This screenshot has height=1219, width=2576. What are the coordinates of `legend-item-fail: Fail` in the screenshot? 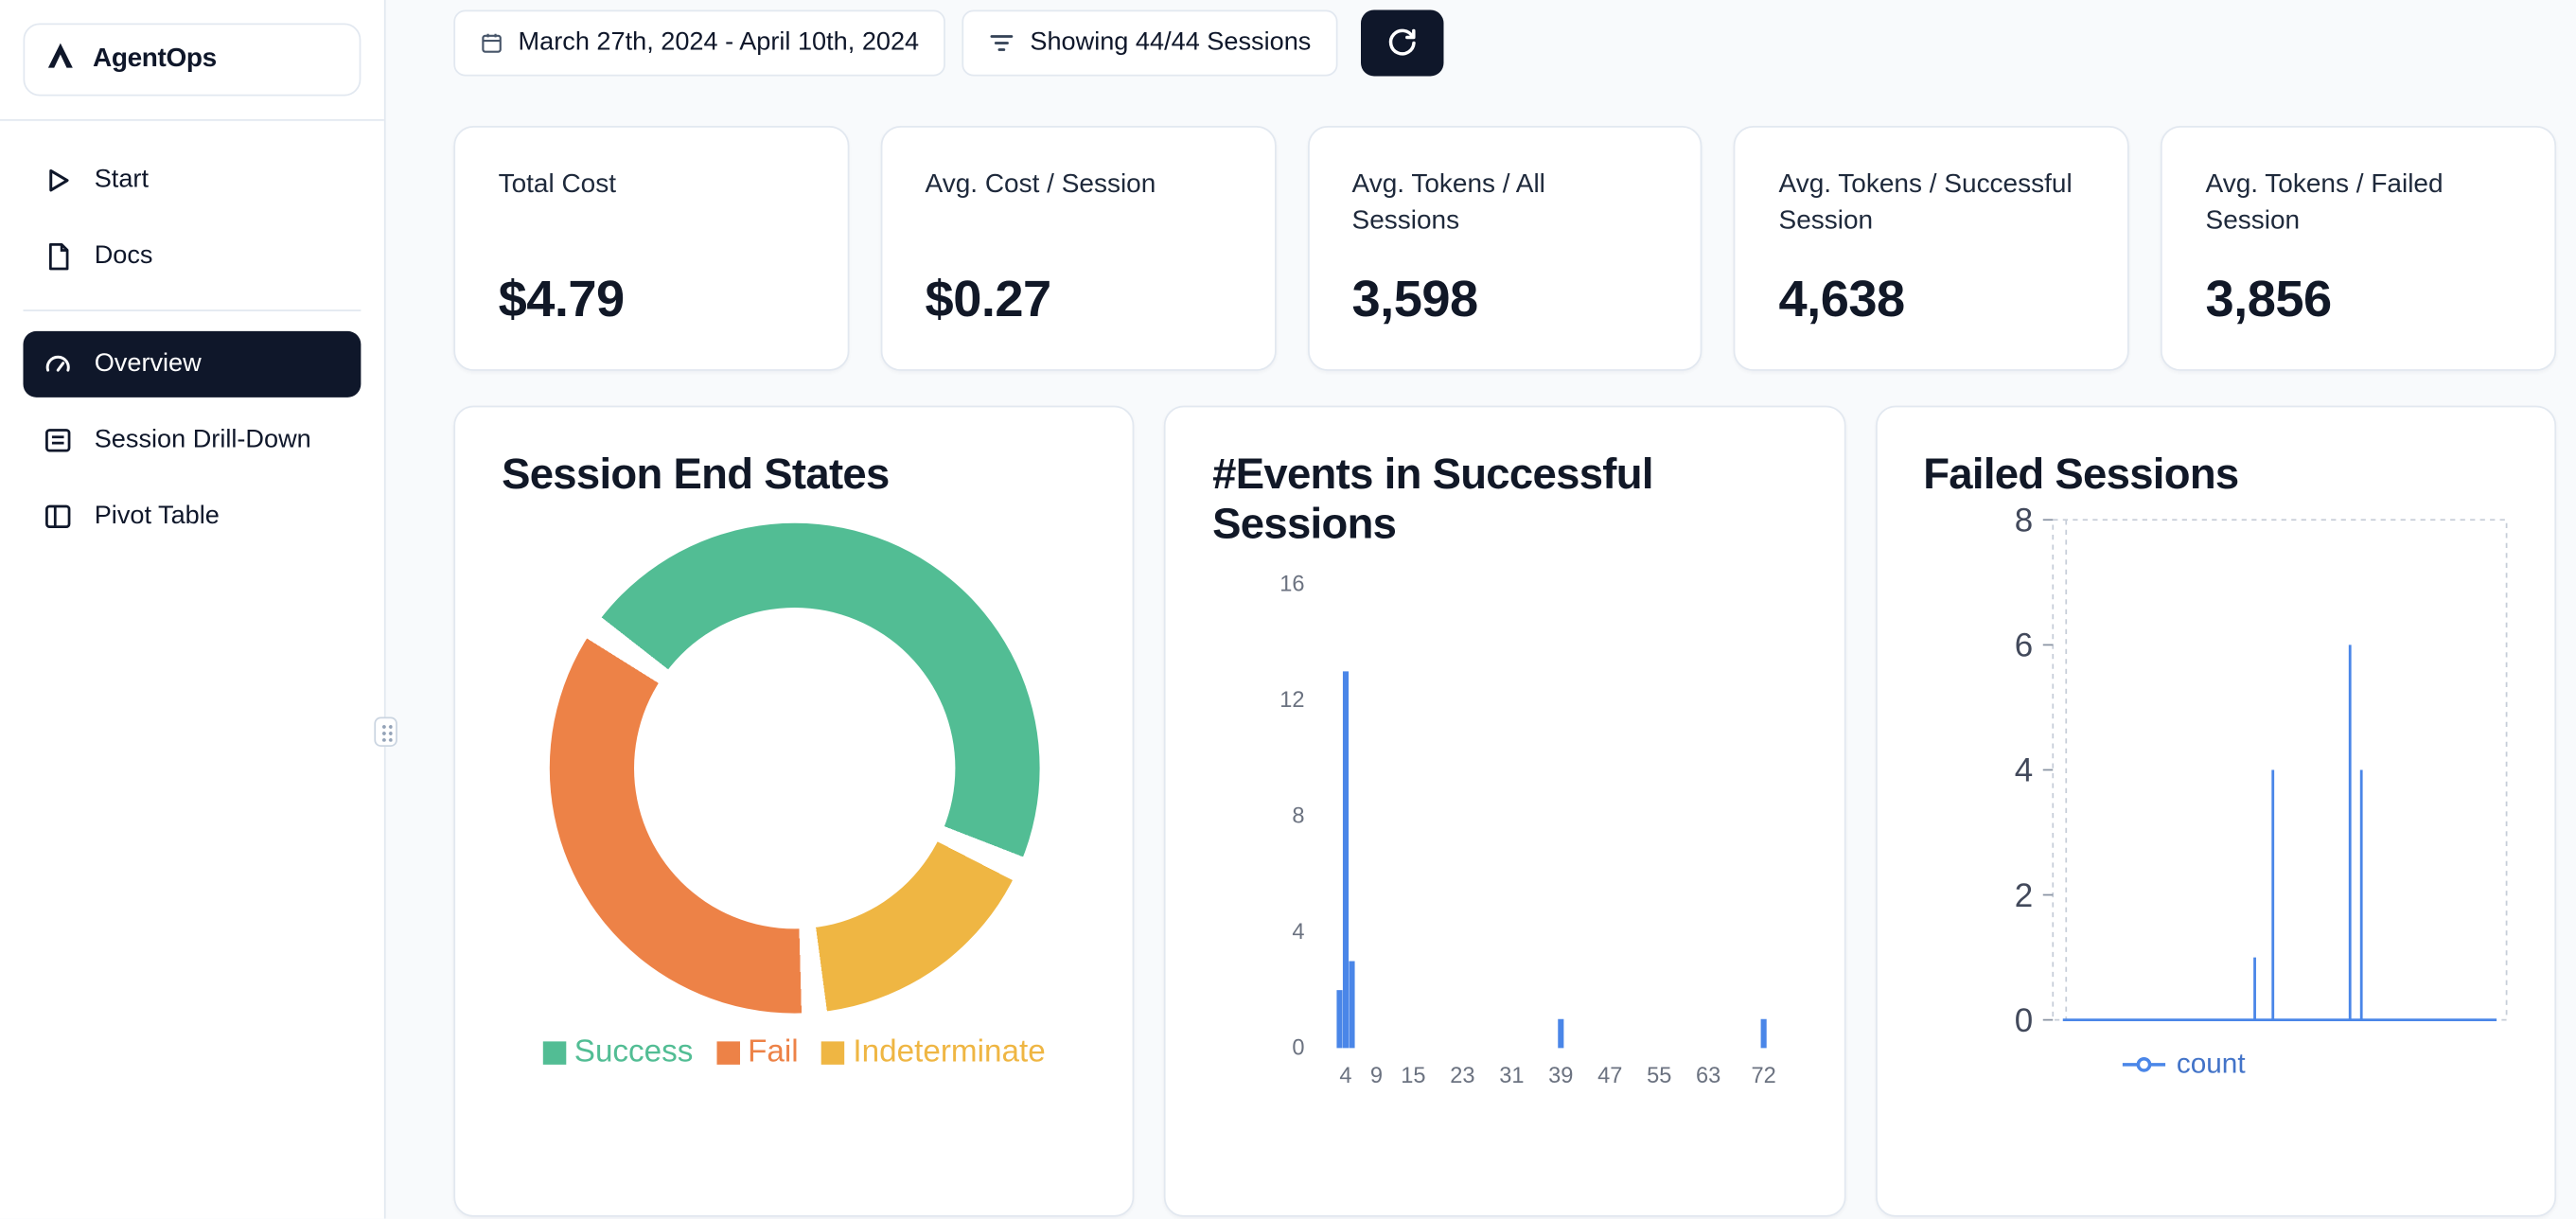 It's located at (757, 1052).